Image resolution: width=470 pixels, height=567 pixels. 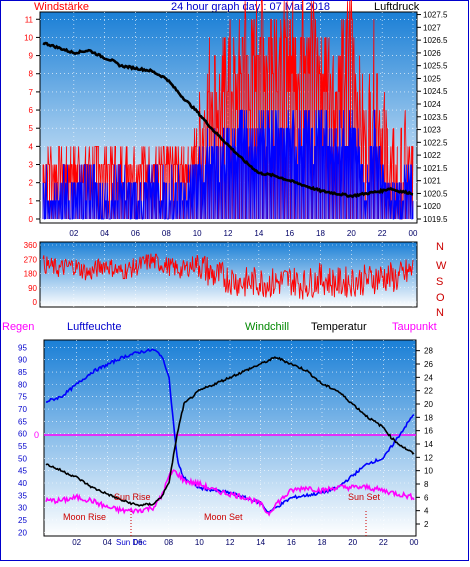 What do you see at coordinates (426, 484) in the screenshot?
I see `temperature-tick-label: 8` at bounding box center [426, 484].